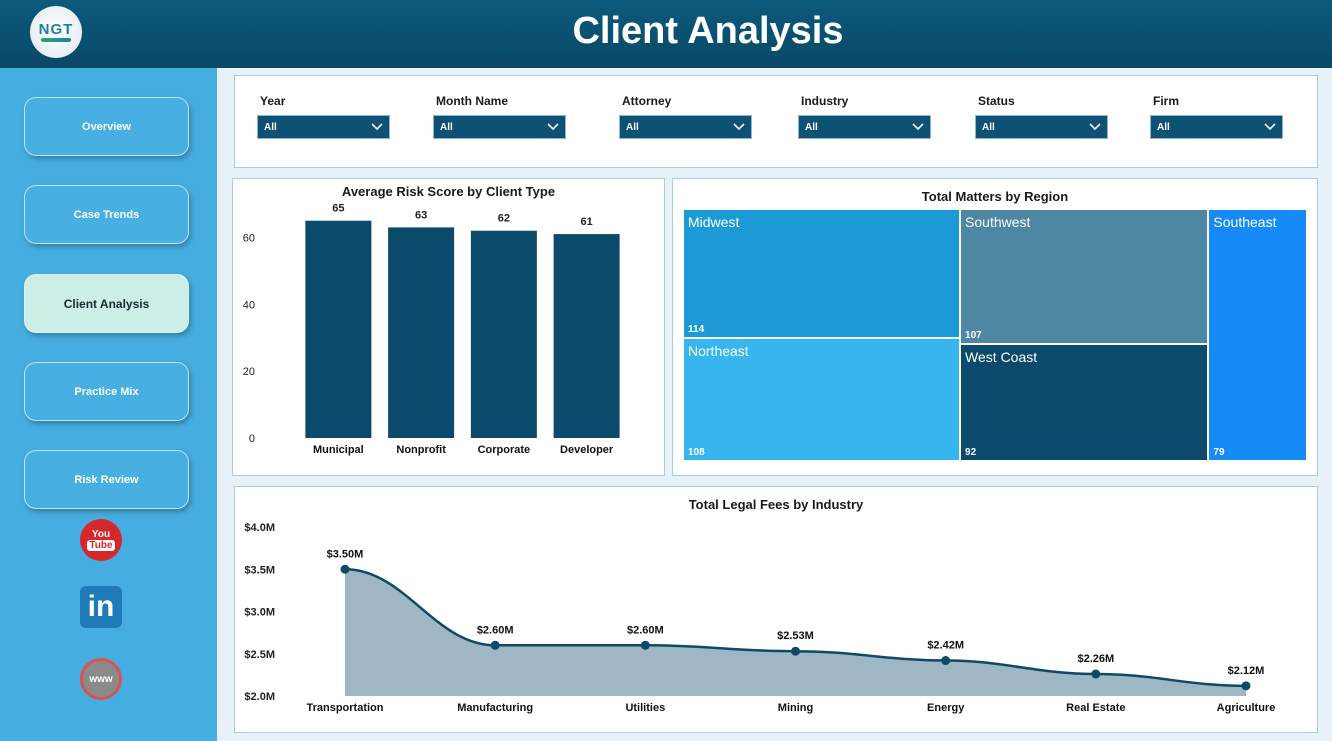 This screenshot has height=741, width=1332. What do you see at coordinates (421, 332) in the screenshot?
I see `bar-nonprofit` at bounding box center [421, 332].